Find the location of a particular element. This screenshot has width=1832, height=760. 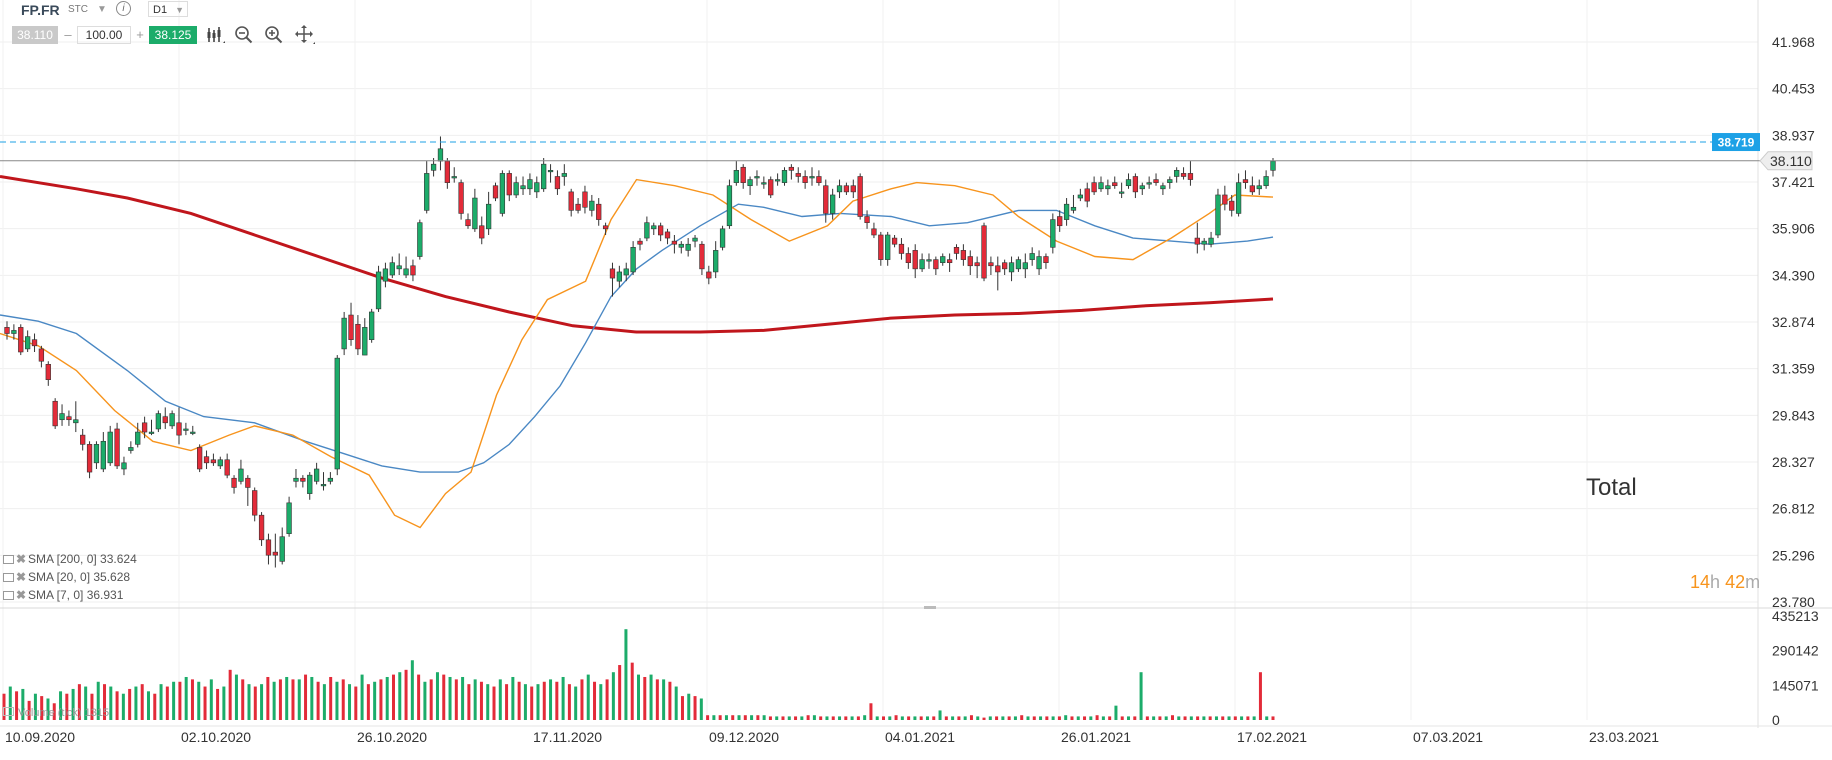

timer-minutes-unit: m is located at coordinates (1753, 582).